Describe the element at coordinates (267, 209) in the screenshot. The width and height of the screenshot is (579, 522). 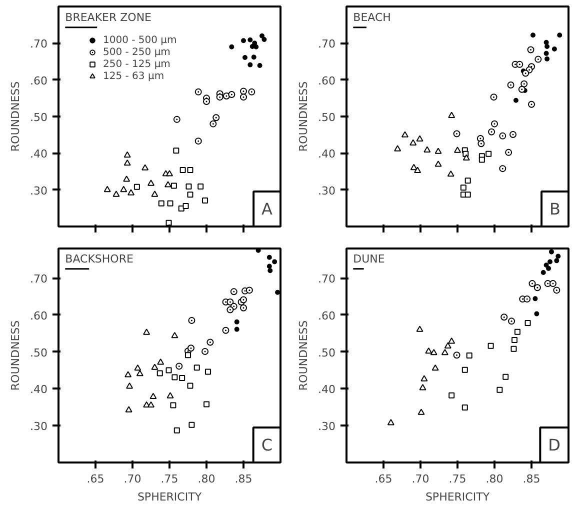
I see `annotation: A` at that location.